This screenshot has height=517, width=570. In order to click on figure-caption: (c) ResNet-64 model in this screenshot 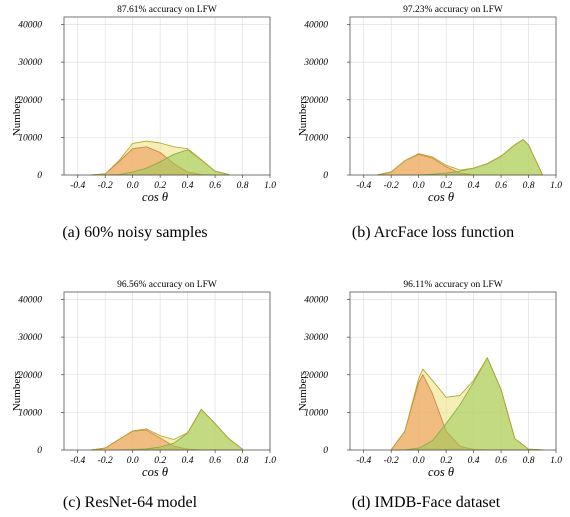, I will do `click(130, 502)`.